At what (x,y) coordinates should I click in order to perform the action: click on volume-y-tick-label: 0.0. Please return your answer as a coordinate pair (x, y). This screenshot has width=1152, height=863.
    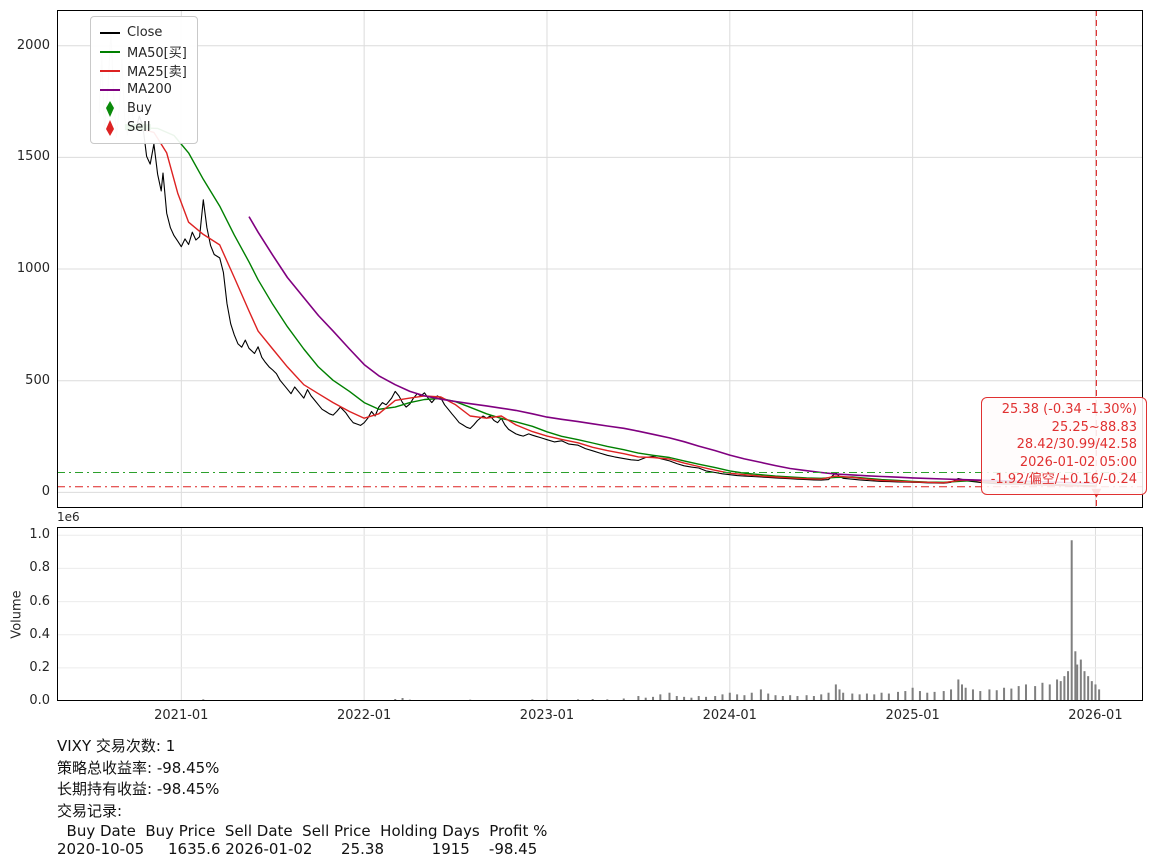
    Looking at the image, I should click on (39, 700).